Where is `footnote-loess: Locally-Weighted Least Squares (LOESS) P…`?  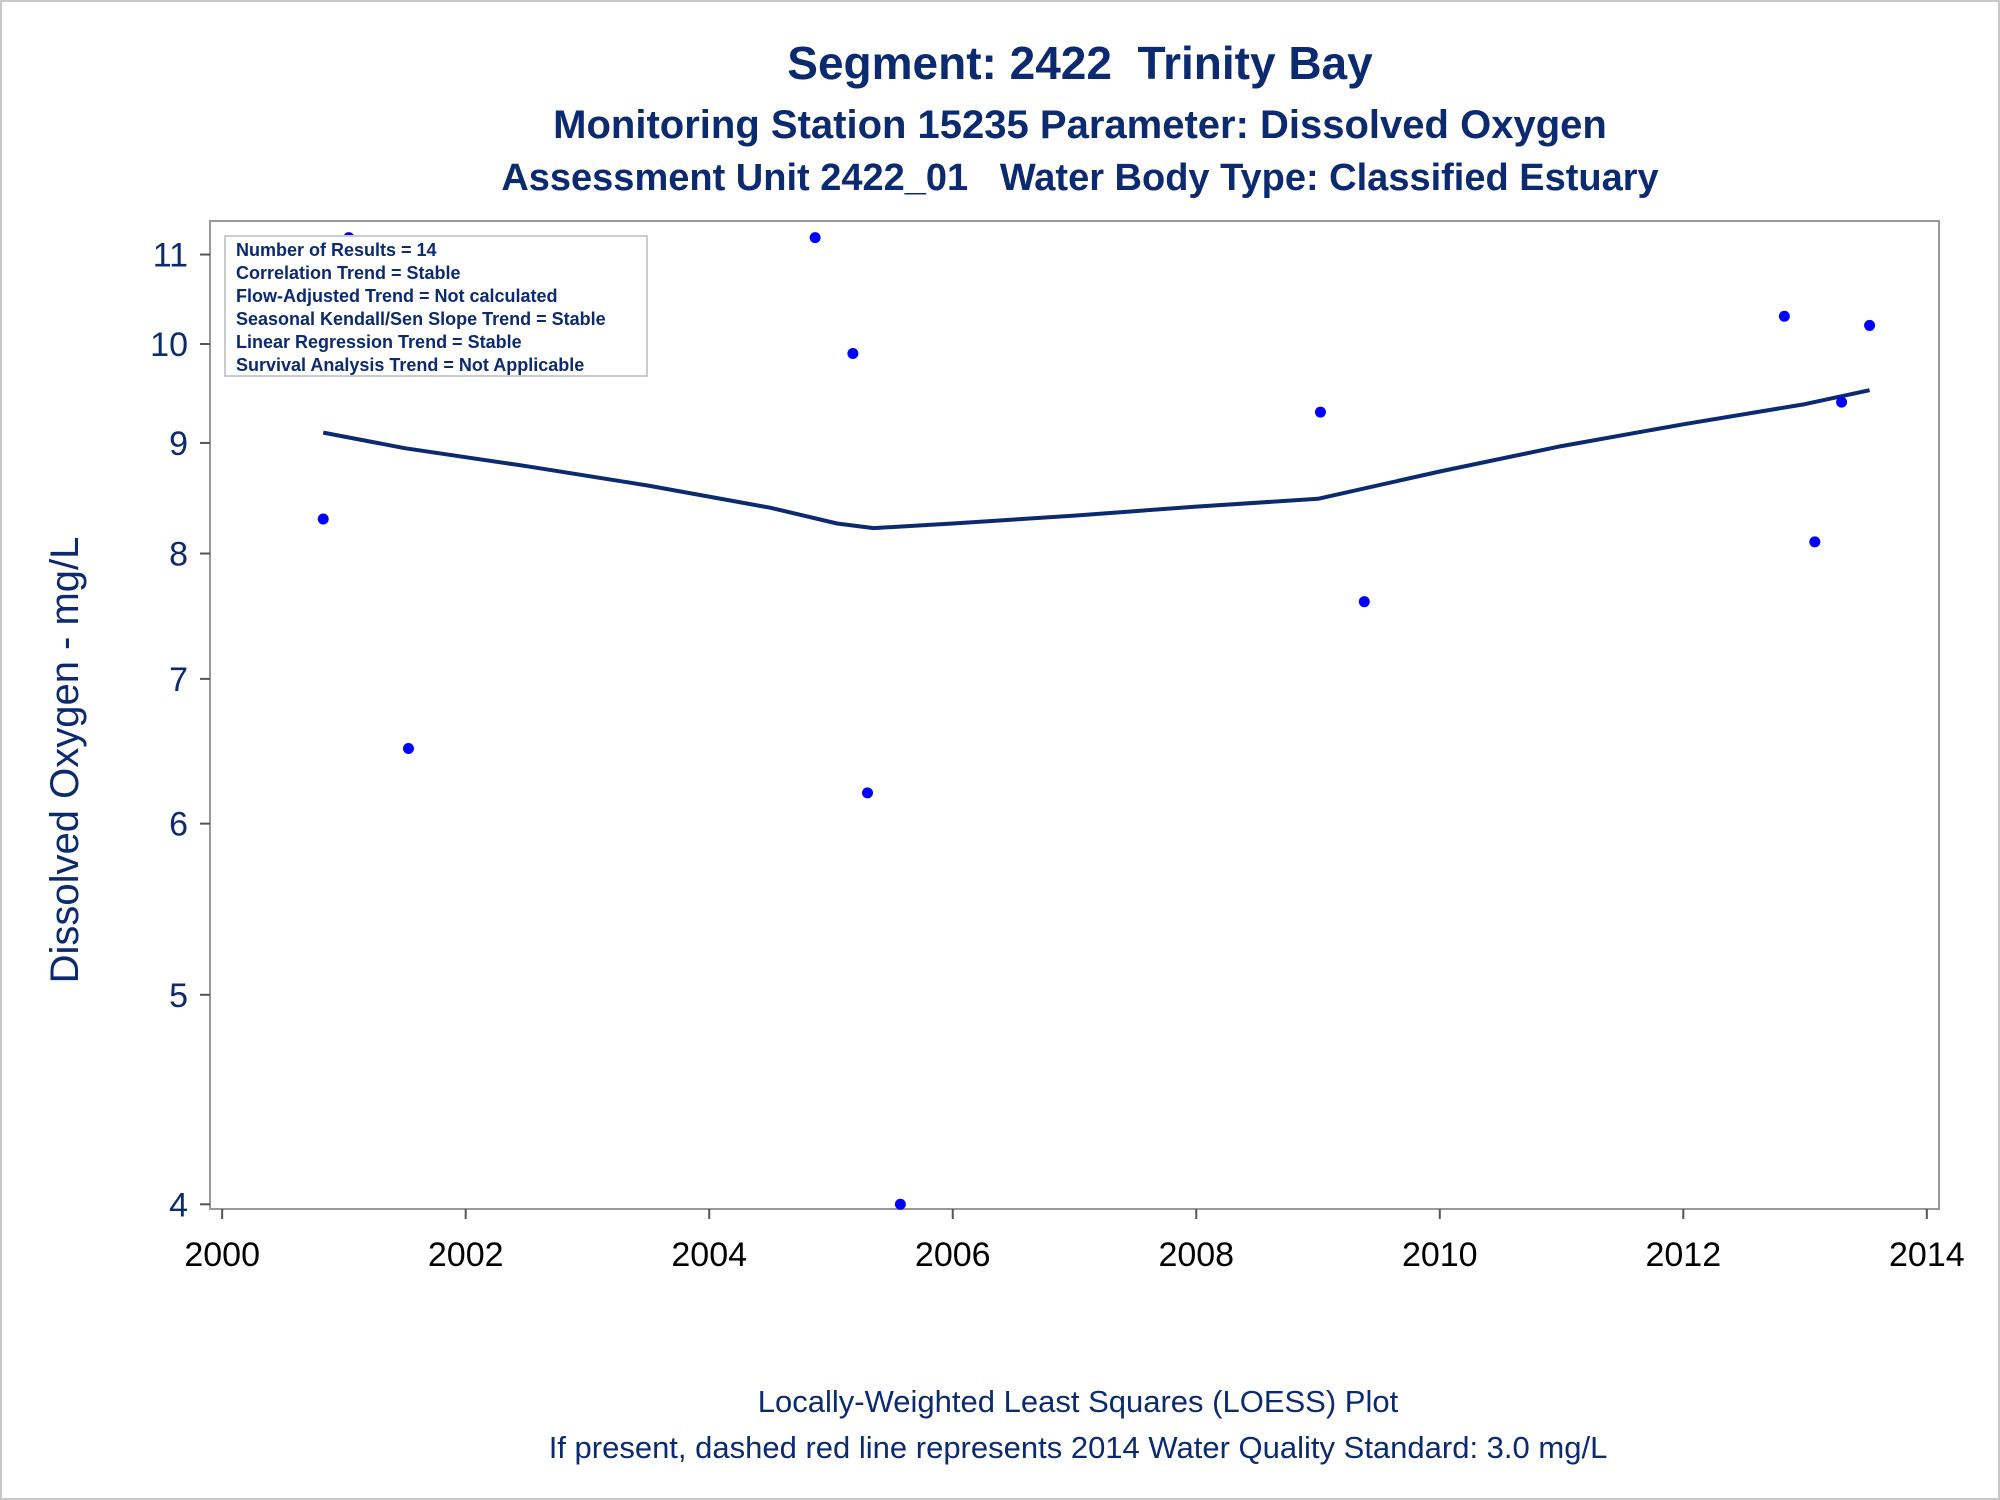
footnote-loess: Locally-Weighted Least Squares (LOESS) P… is located at coordinates (1078, 1401).